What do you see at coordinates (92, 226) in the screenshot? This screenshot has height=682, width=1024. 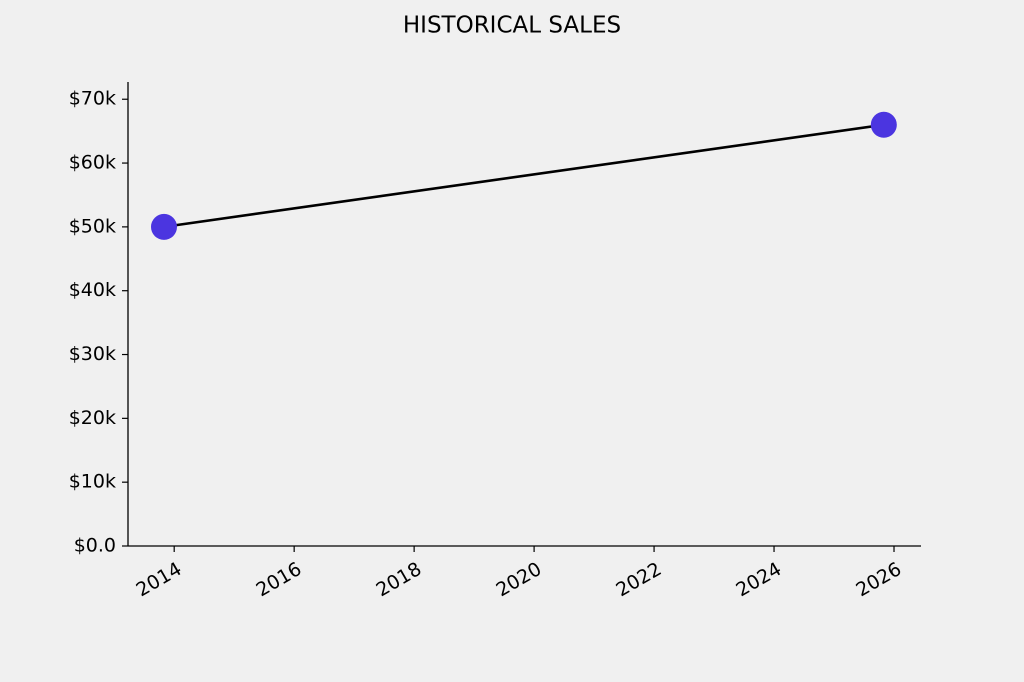 I see `y-tick-label: $50k` at bounding box center [92, 226].